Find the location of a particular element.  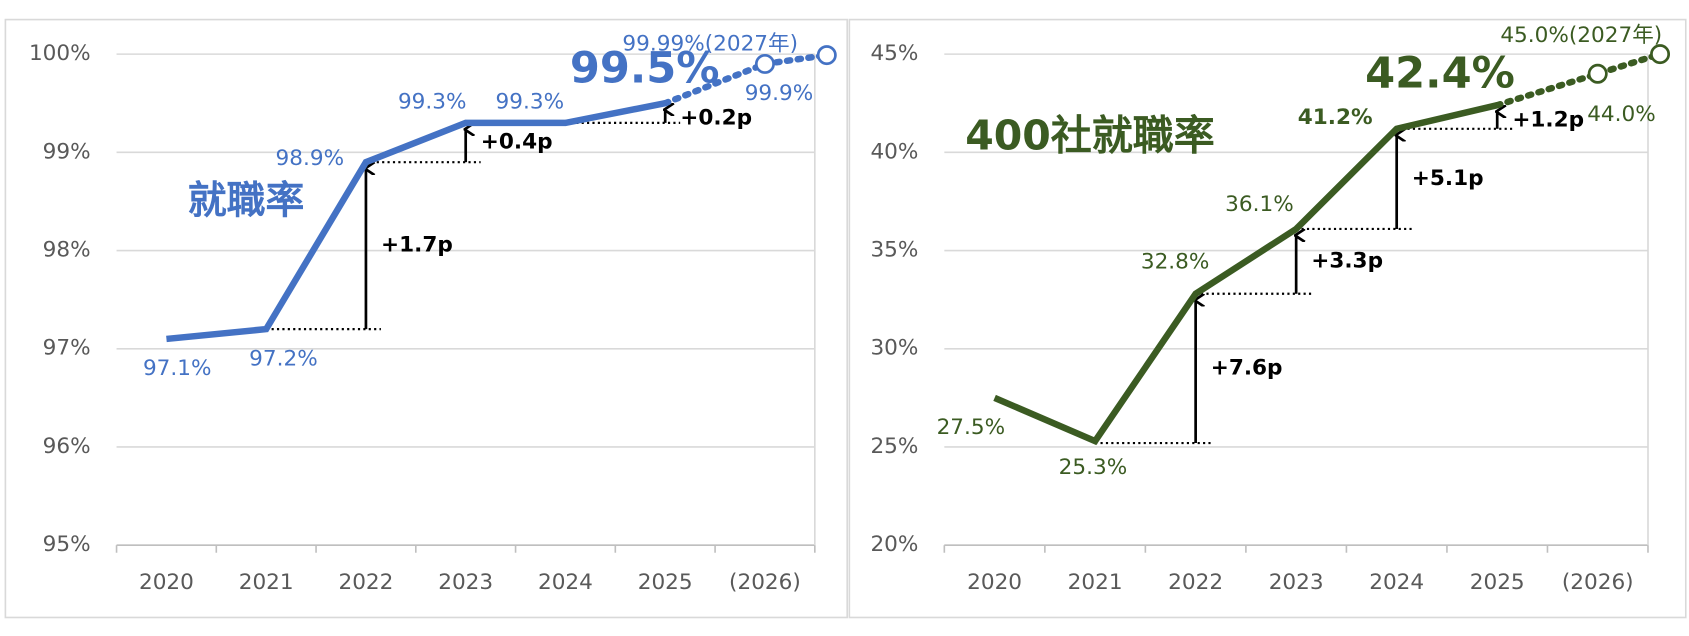

data-label: 99.99%(2027年) is located at coordinates (710, 43).